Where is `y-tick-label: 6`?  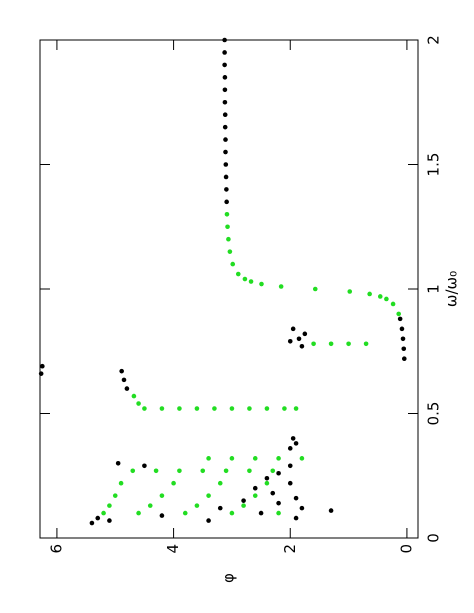
y-tick-label: 6 is located at coordinates (56, 549).